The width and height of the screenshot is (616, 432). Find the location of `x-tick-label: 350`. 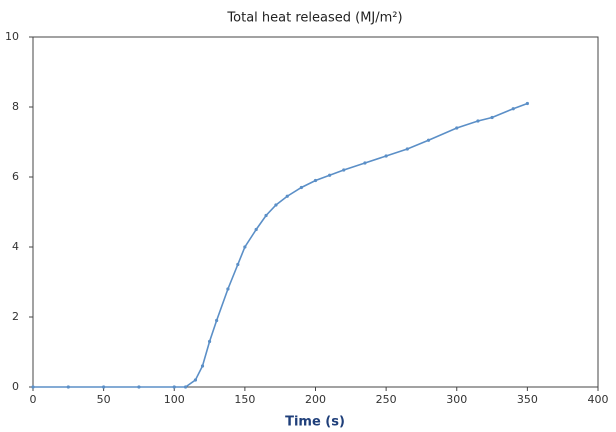

x-tick-label: 350 is located at coordinates (527, 399).